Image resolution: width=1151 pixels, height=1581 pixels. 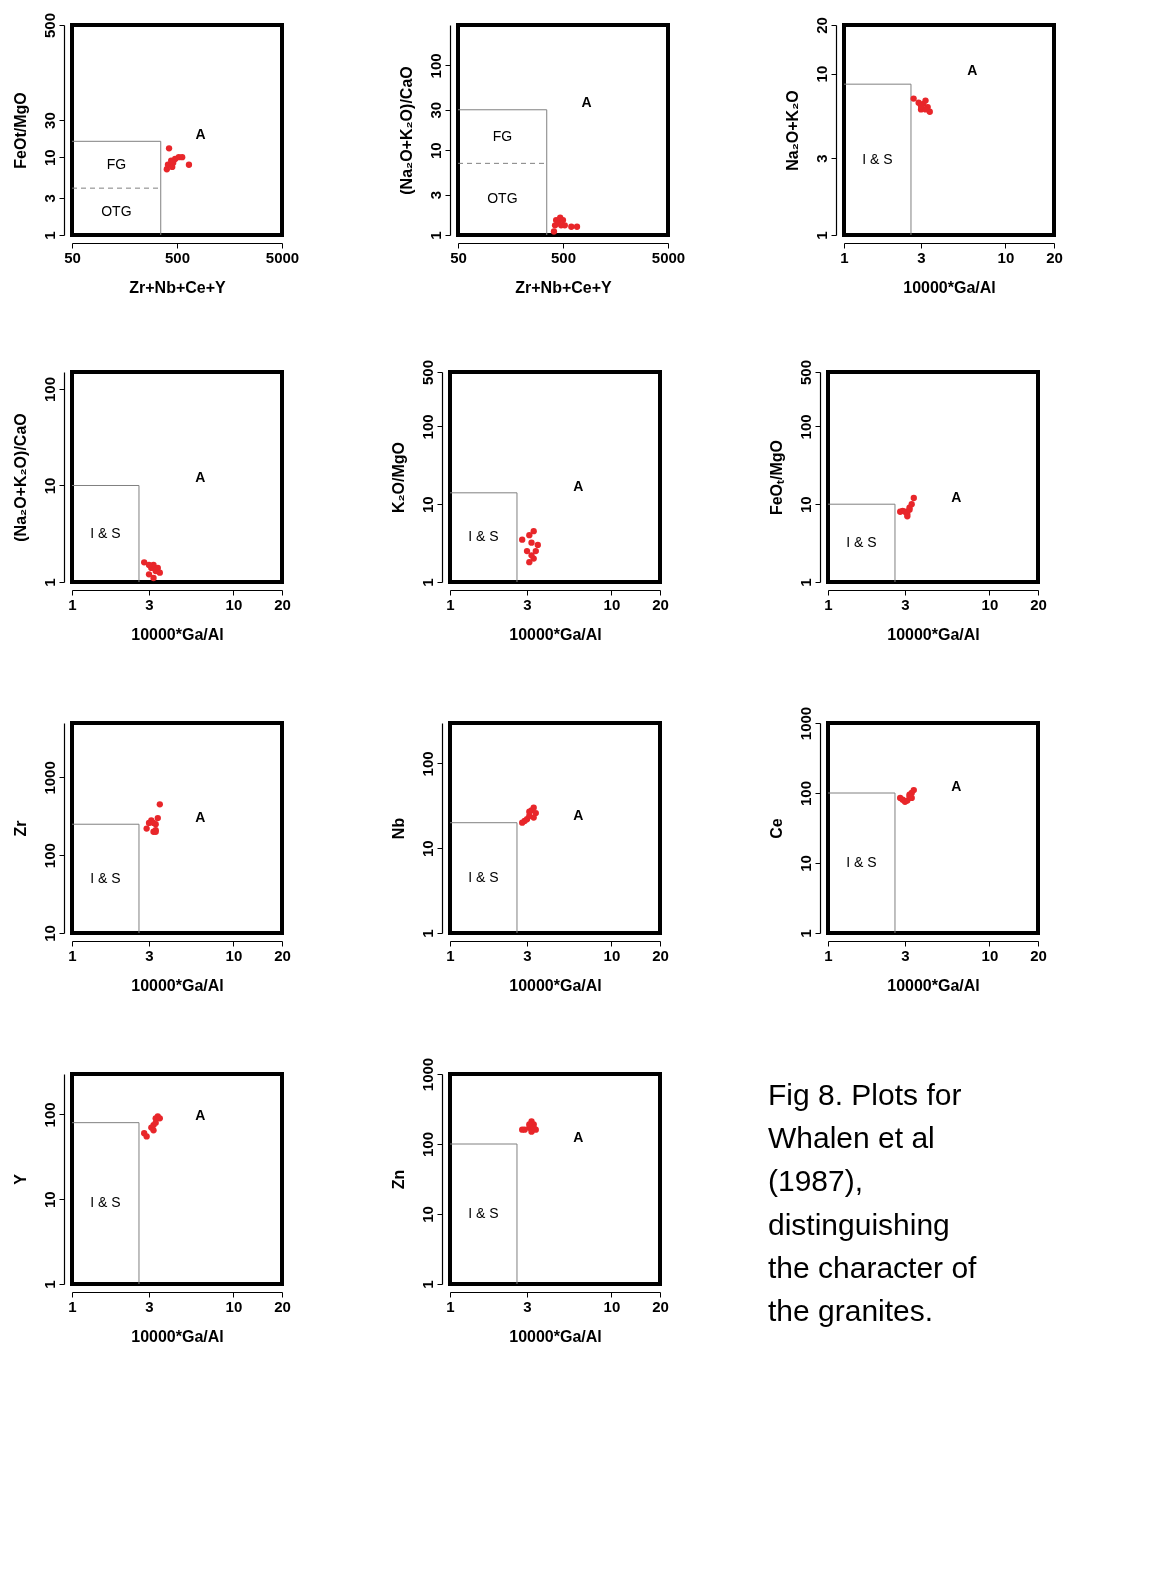 What do you see at coordinates (816, 1181) in the screenshot?
I see `text: (1987),` at bounding box center [816, 1181].